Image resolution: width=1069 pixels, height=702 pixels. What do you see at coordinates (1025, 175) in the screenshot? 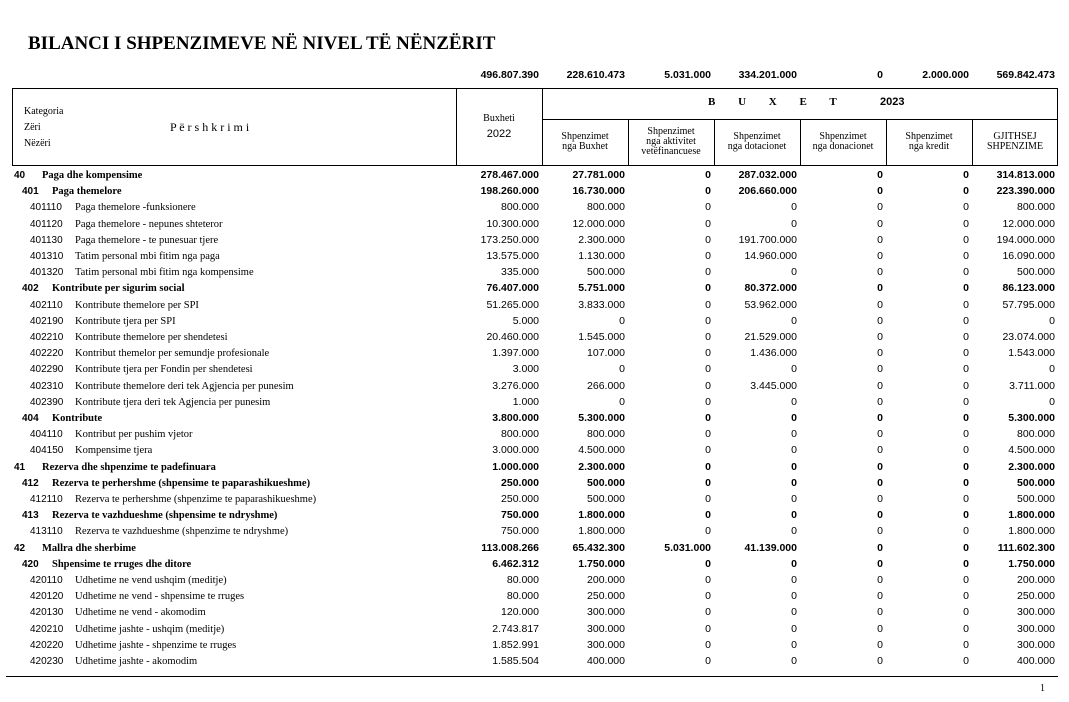
I see `cell-value: 314.813.000` at bounding box center [1025, 175].